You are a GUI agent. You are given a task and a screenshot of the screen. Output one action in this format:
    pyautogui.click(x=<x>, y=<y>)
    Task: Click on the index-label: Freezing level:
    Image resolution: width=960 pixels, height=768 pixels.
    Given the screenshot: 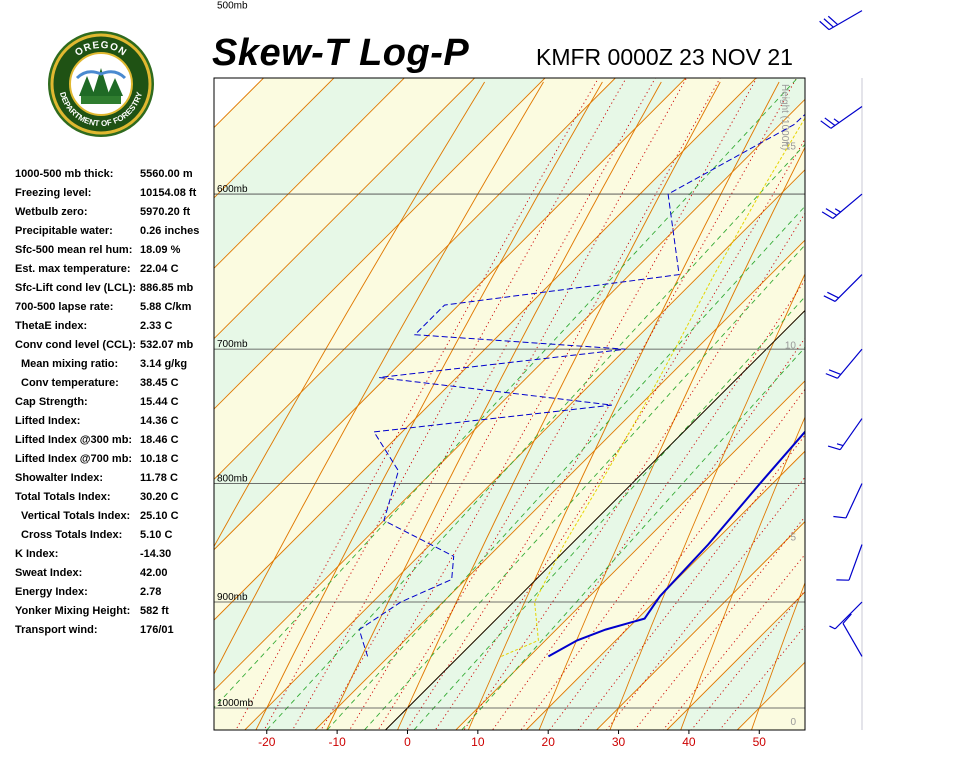 What is the action you would take?
    pyautogui.click(x=53, y=193)
    